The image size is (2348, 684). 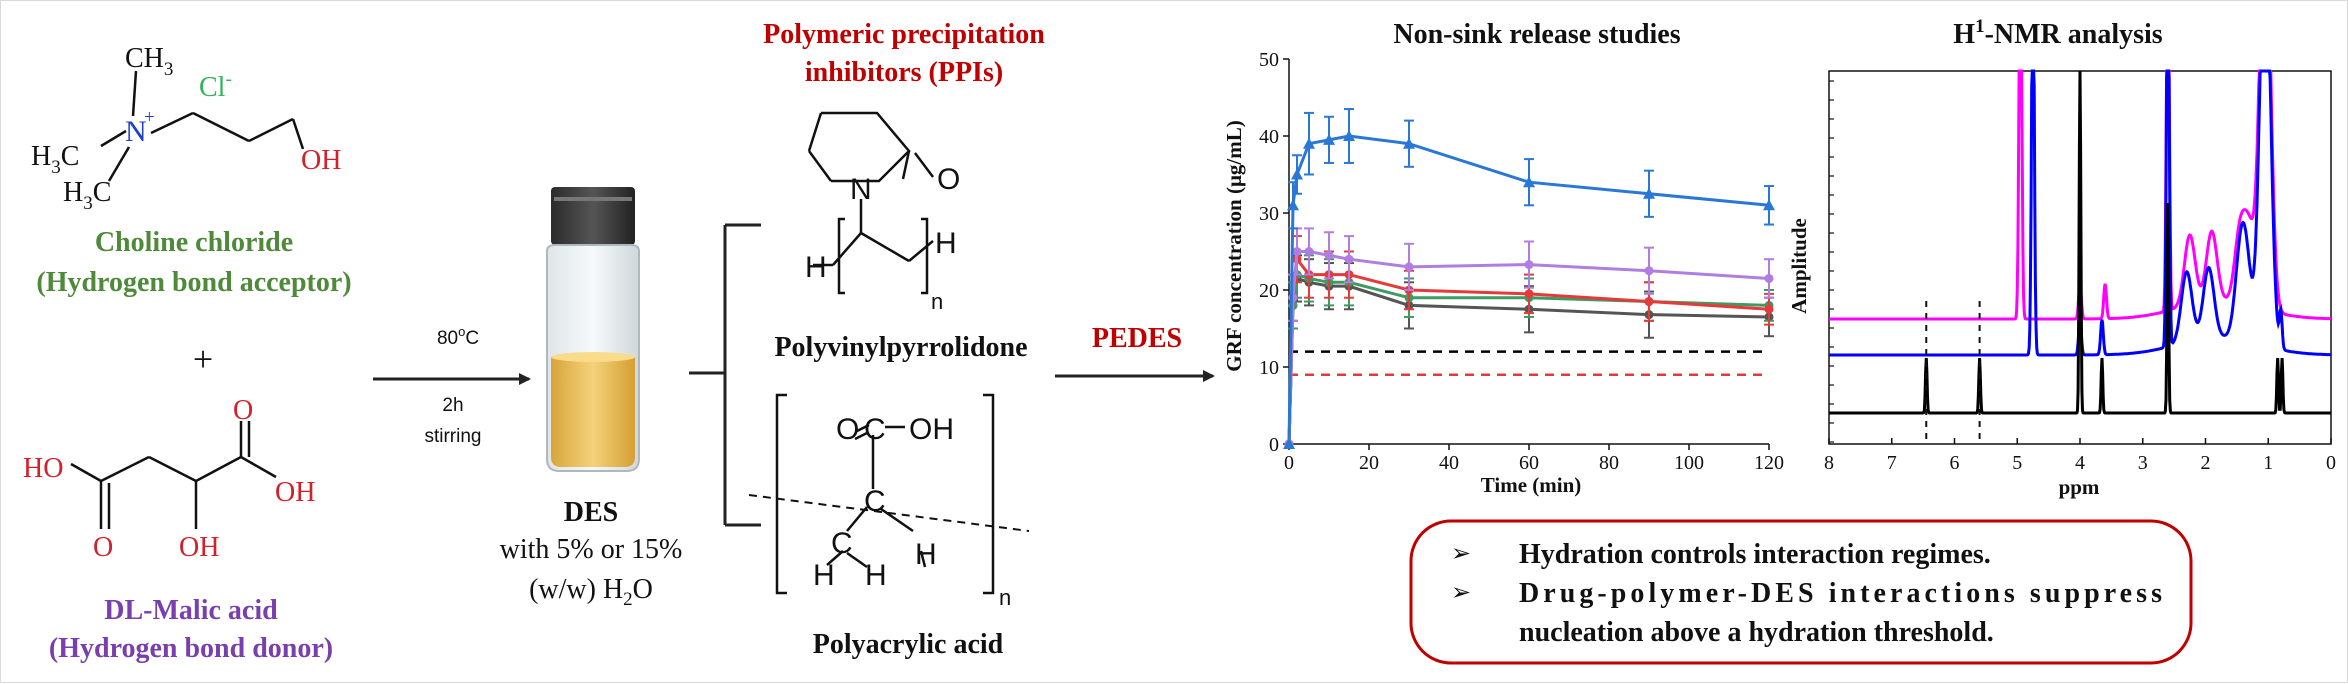 I want to click on conclusion-item-2-line2: nucleation above a hydration threshold., so click(x=1756, y=632).